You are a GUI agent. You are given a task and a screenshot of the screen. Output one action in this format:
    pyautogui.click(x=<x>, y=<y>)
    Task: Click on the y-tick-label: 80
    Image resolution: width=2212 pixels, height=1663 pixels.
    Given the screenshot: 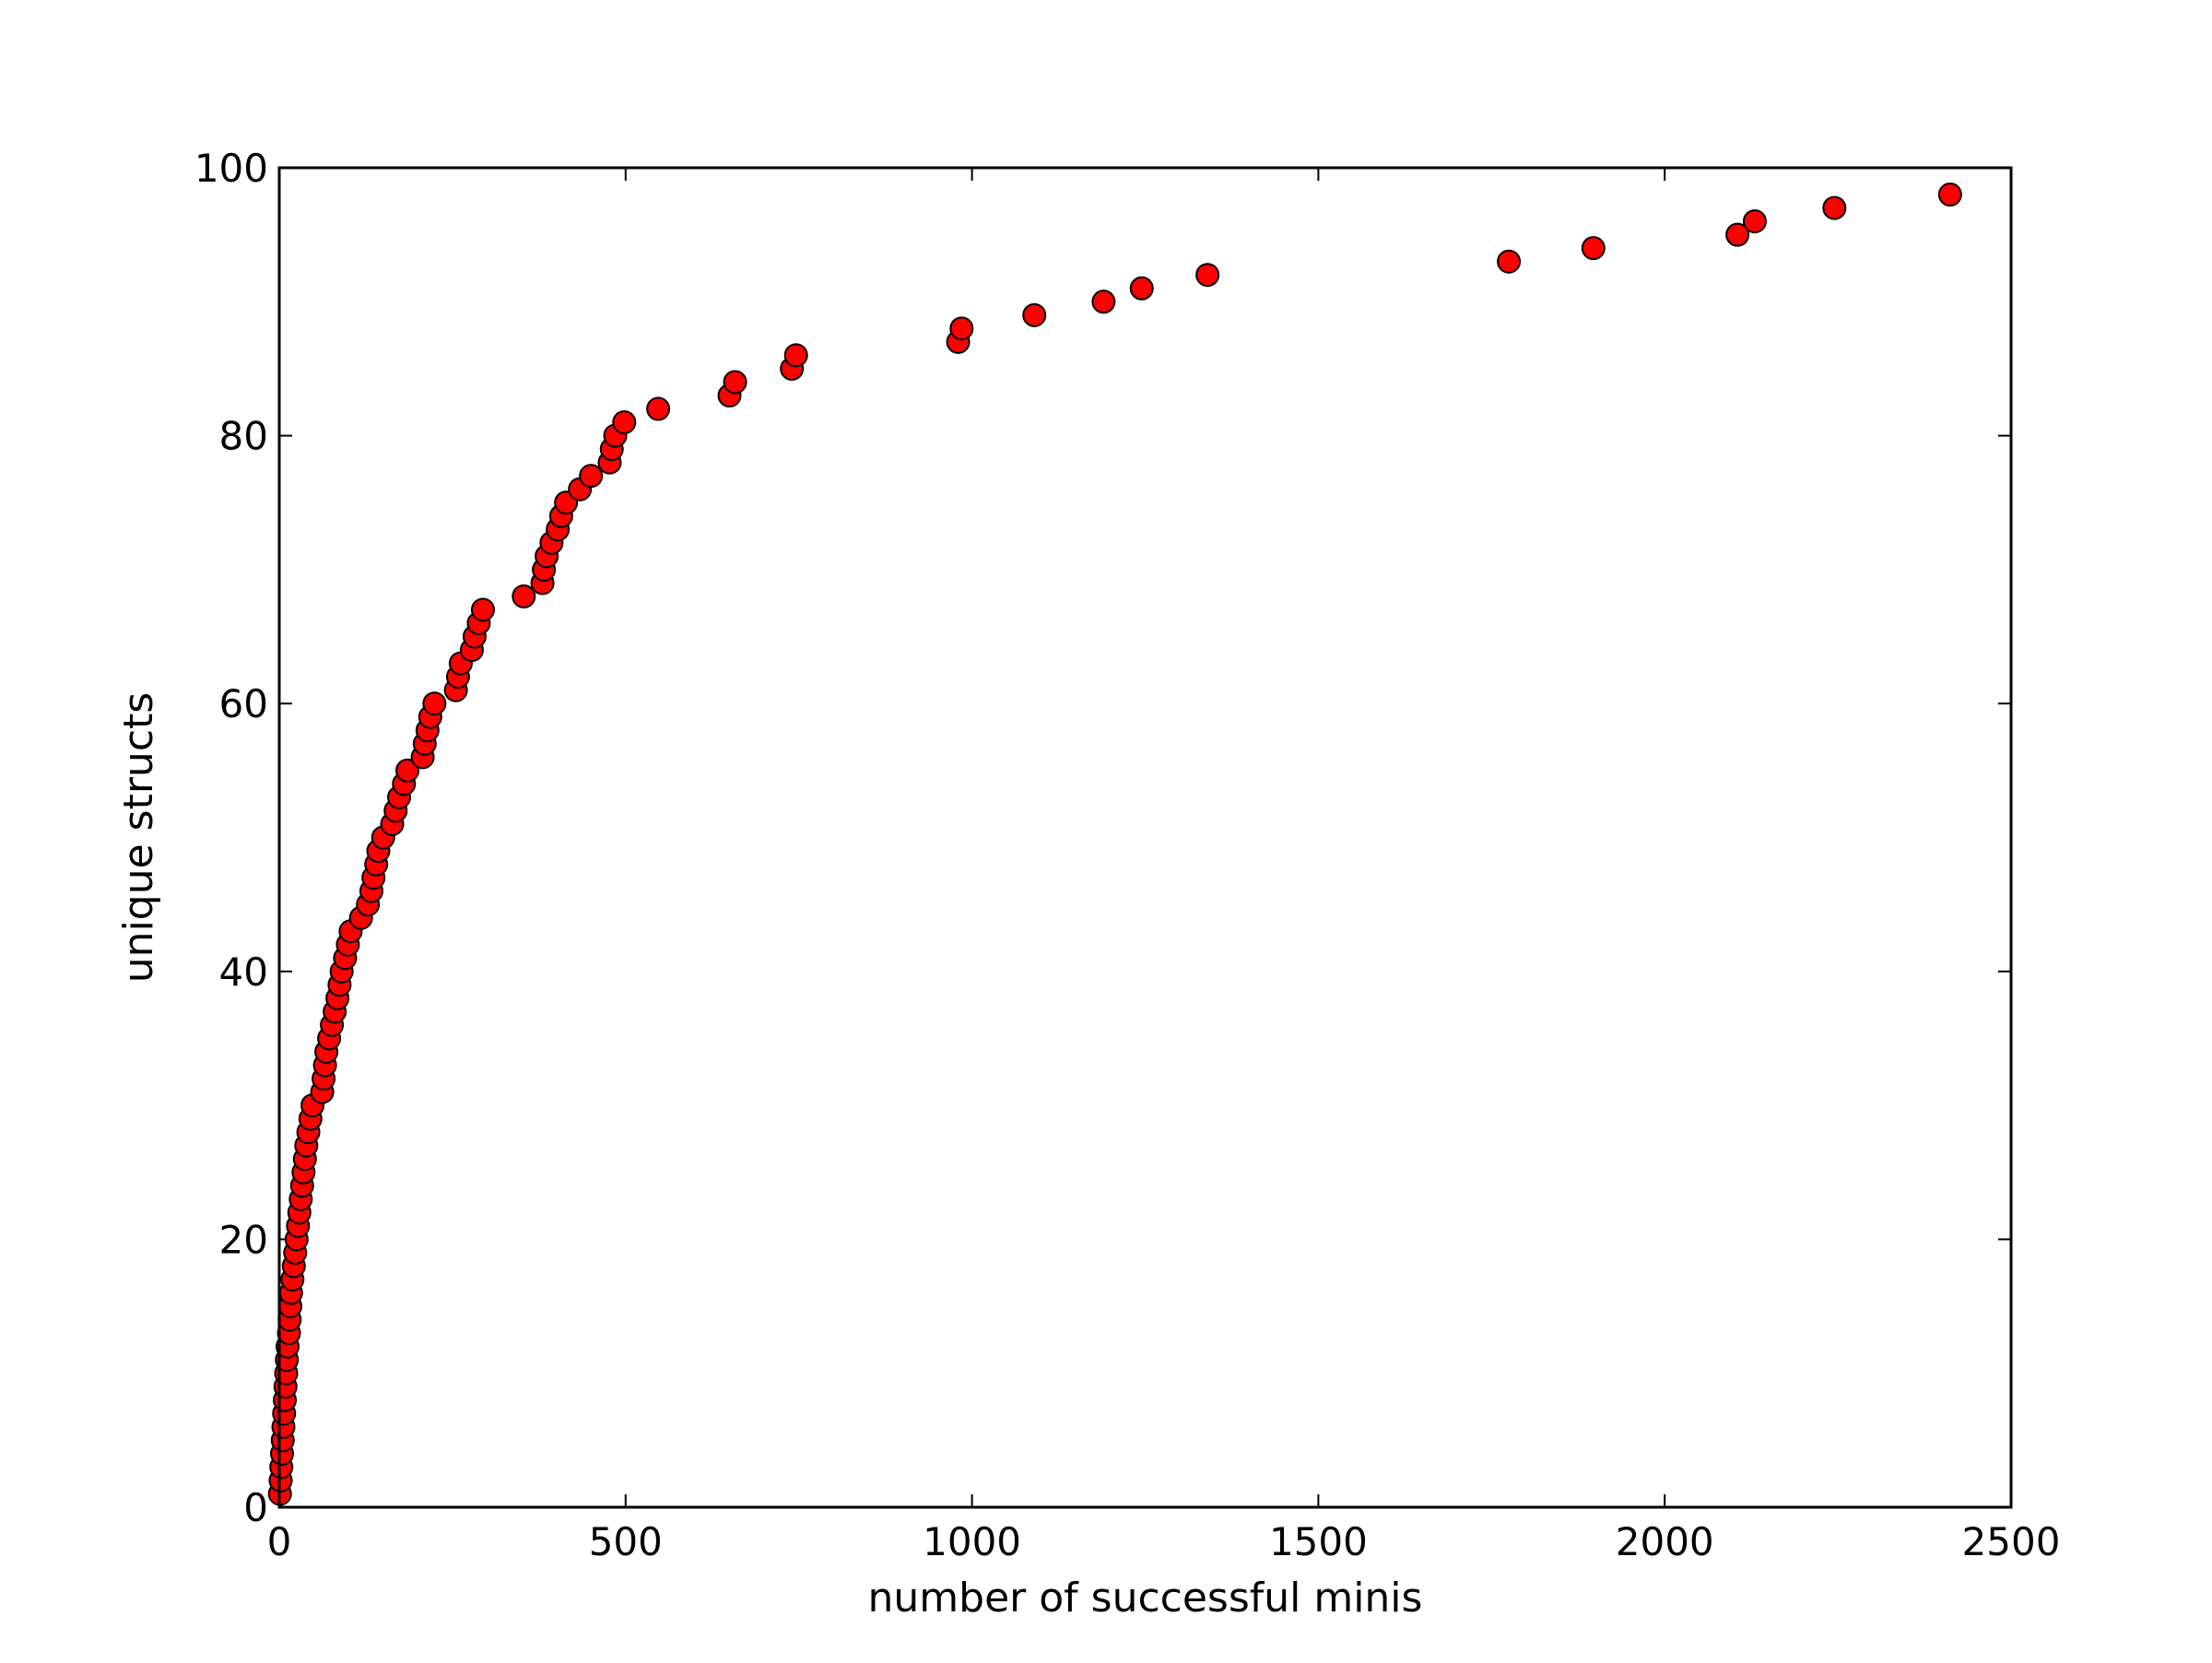 What is the action you would take?
    pyautogui.click(x=243, y=436)
    